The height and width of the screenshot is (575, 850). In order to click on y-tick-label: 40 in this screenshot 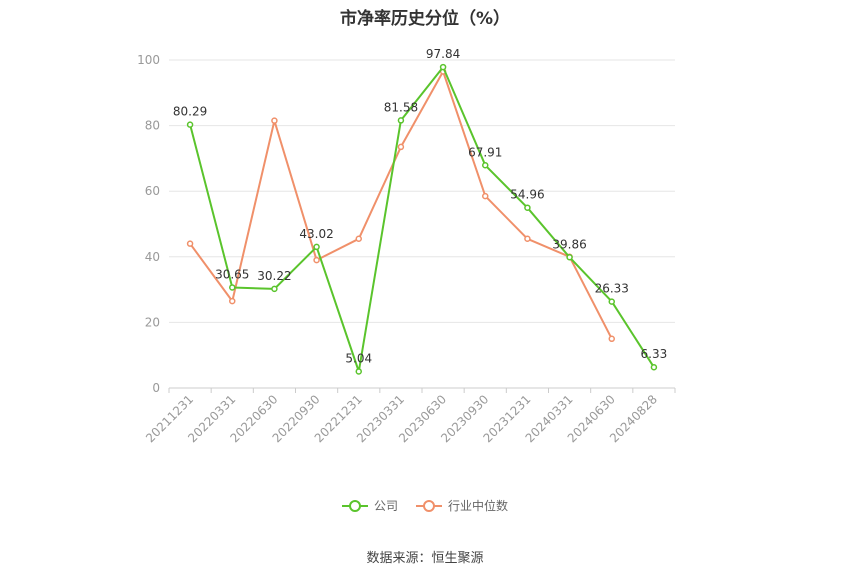, I will do `click(152, 257)`.